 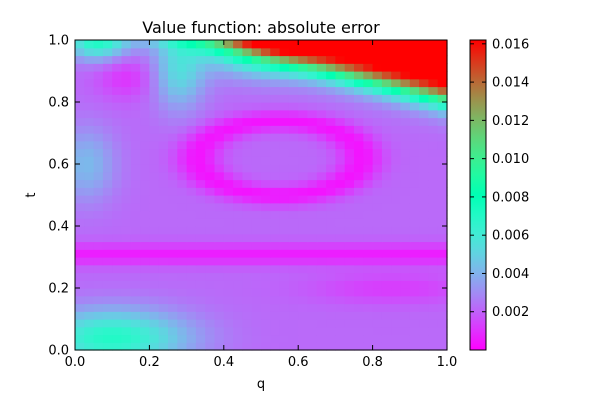 What do you see at coordinates (58, 165) in the screenshot?
I see `tick-label: 0.6` at bounding box center [58, 165].